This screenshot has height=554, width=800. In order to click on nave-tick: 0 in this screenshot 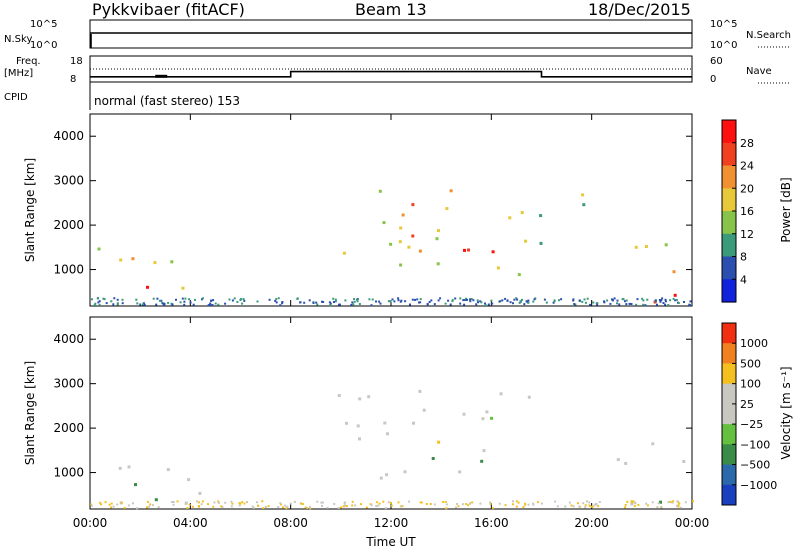, I will do `click(713, 79)`.